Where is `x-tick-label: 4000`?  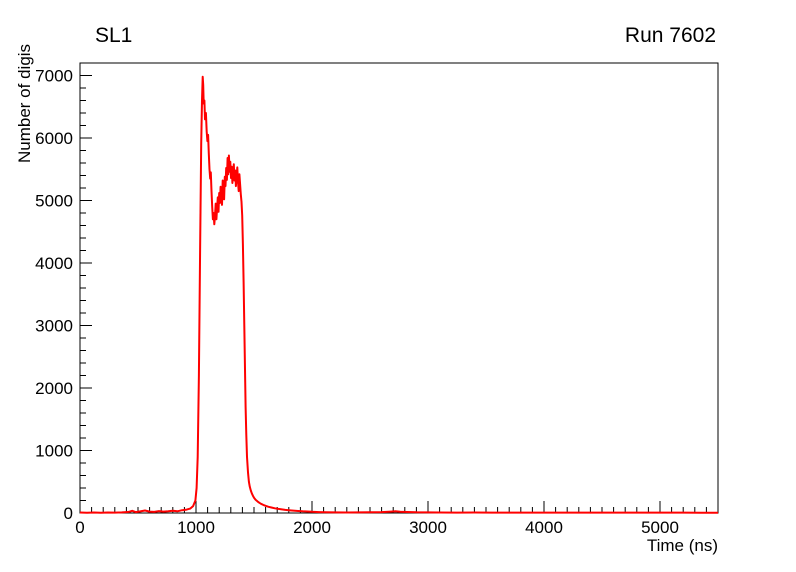 x-tick-label: 4000 is located at coordinates (544, 527).